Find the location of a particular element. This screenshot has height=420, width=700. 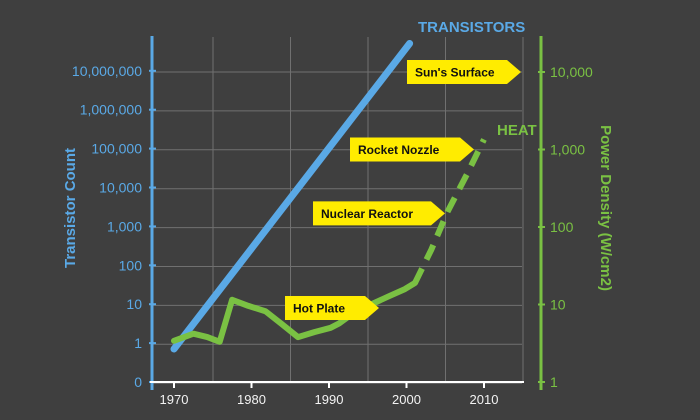

right-tick-label: 10 is located at coordinates (558, 305).